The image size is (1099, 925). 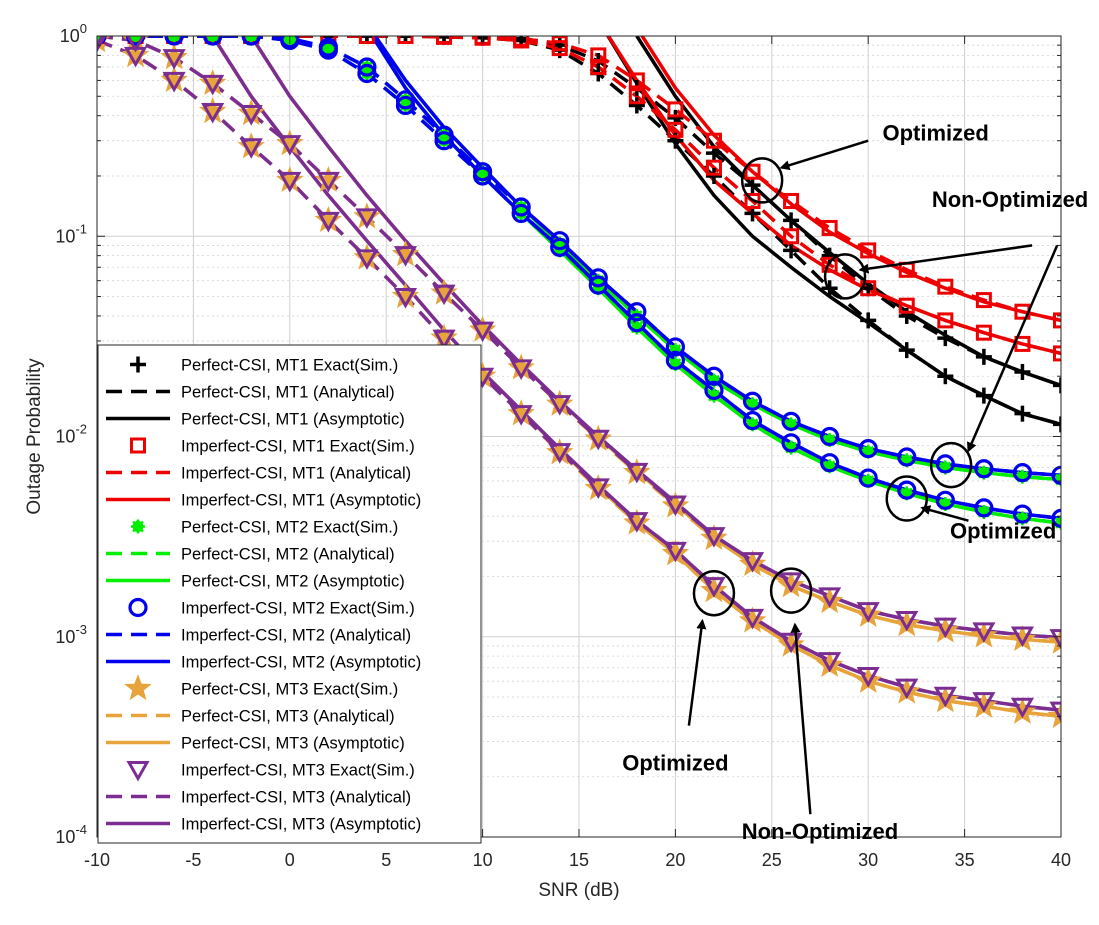 What do you see at coordinates (288, 717) in the screenshot?
I see `legend-label: Perfect-CSI, MT3 (Analytical)` at bounding box center [288, 717].